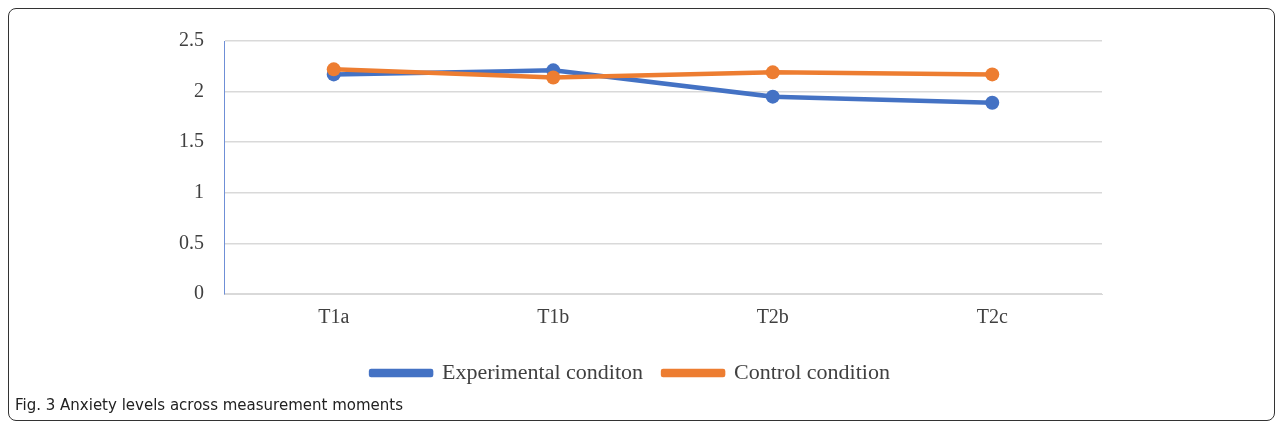 This screenshot has width=1287, height=444. What do you see at coordinates (543, 371) in the screenshot?
I see `legend-label: Experimental conditon` at bounding box center [543, 371].